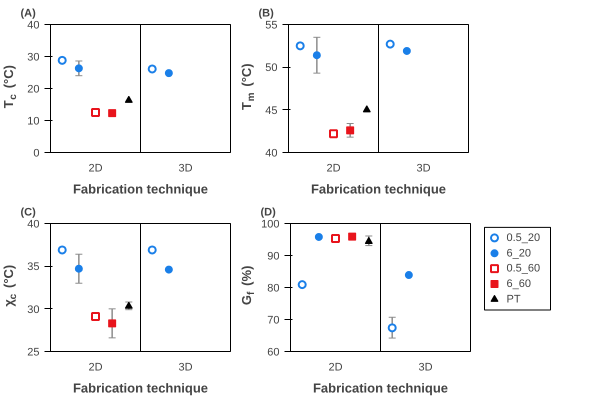 This screenshot has width=600, height=409. What do you see at coordinates (270, 224) in the screenshot?
I see `y-tick-label: 100` at bounding box center [270, 224].